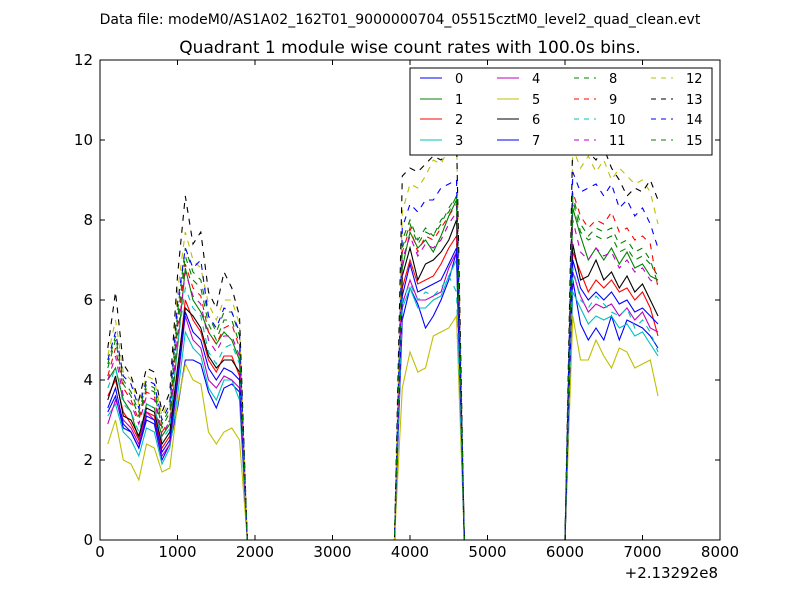 Image resolution: width=800 pixels, height=600 pixels. I want to click on y-tick-label: 4, so click(88, 380).